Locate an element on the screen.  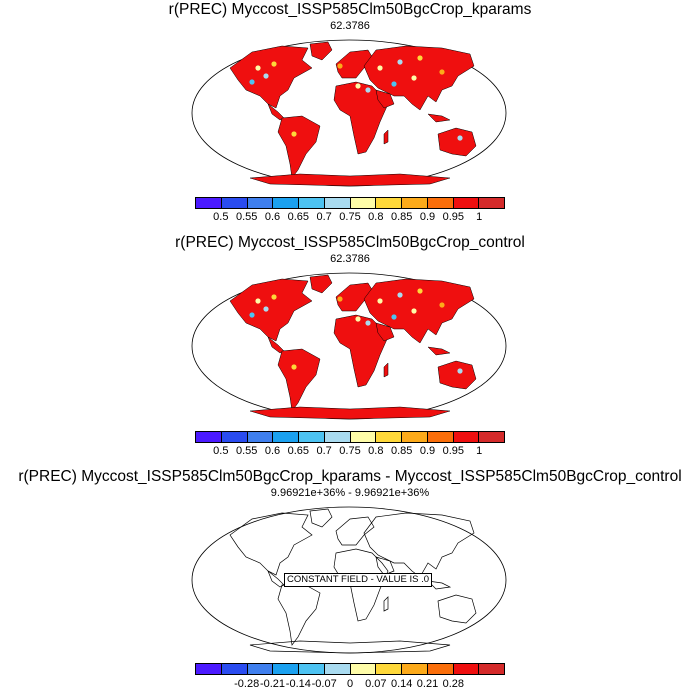
colorbar-tick-label: -0.07 is located at coordinates (324, 684).